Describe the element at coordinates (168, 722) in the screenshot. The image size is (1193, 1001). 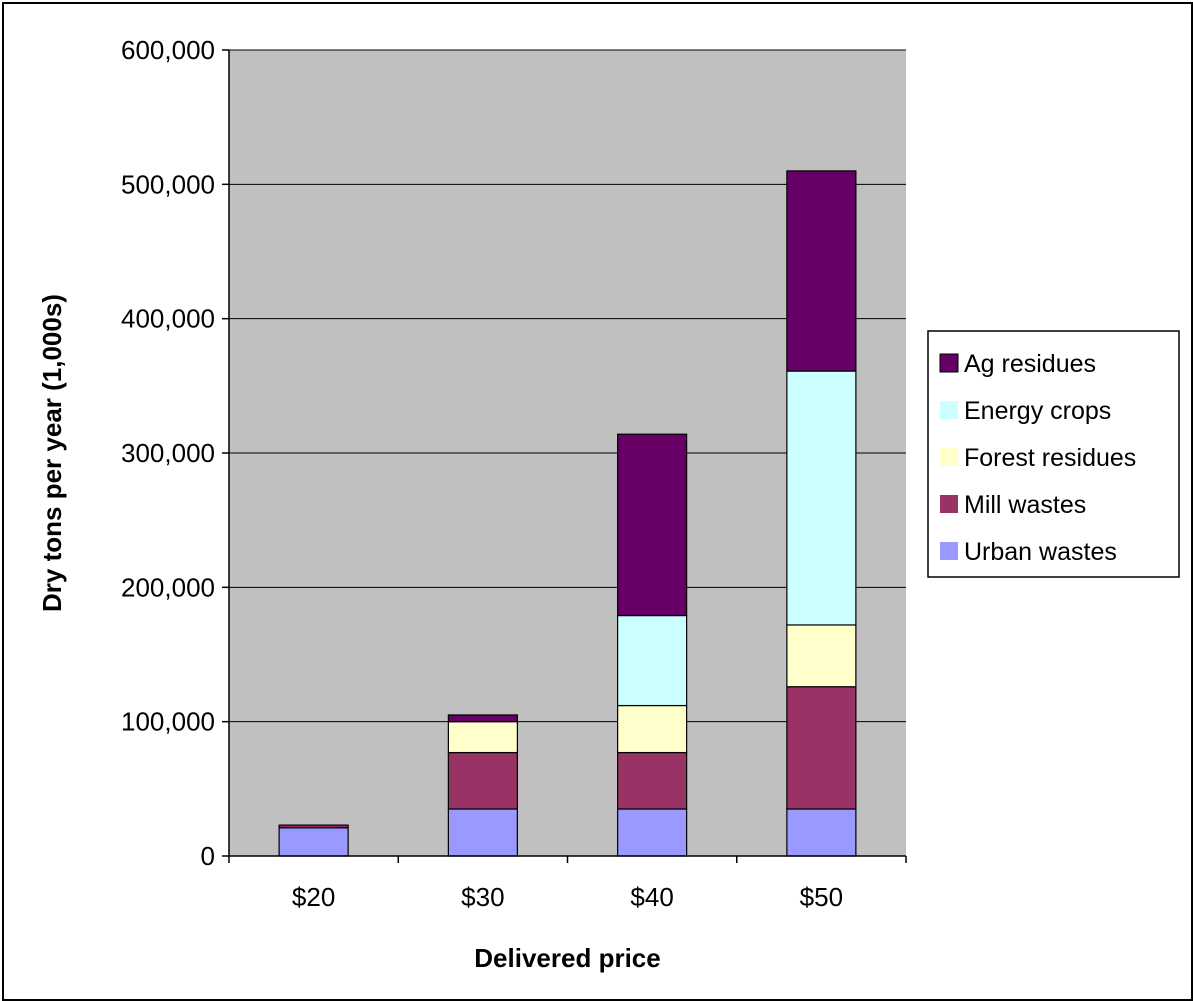
I see `y-tick-label: 100,000` at that location.